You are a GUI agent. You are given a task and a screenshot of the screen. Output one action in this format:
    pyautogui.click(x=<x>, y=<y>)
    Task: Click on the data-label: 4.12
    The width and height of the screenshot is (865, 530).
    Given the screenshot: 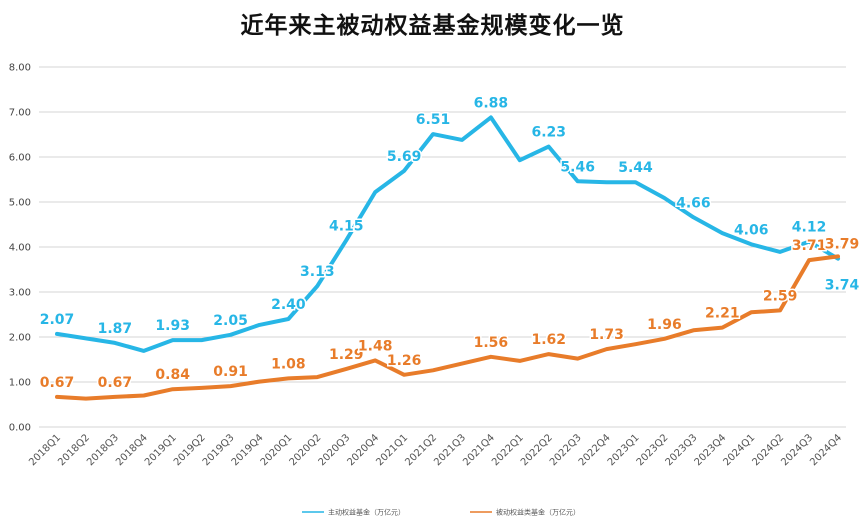 What is the action you would take?
    pyautogui.click(x=809, y=228)
    